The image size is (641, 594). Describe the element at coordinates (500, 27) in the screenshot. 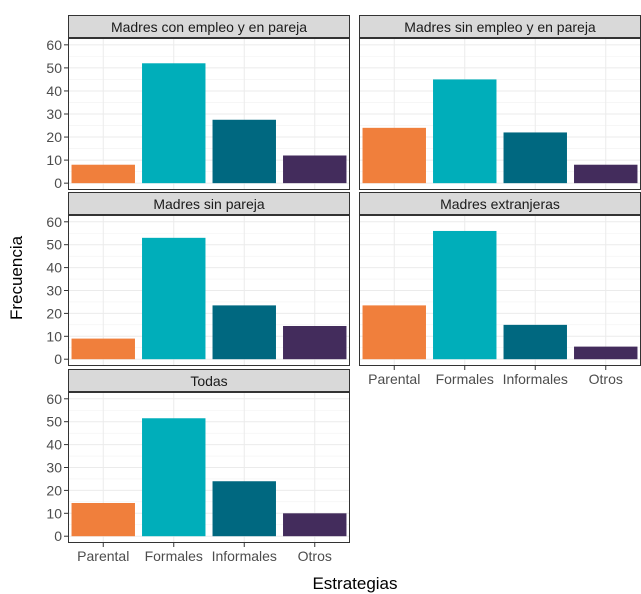

I see `panel-title: Madres sin empleo y en pareja` at that location.